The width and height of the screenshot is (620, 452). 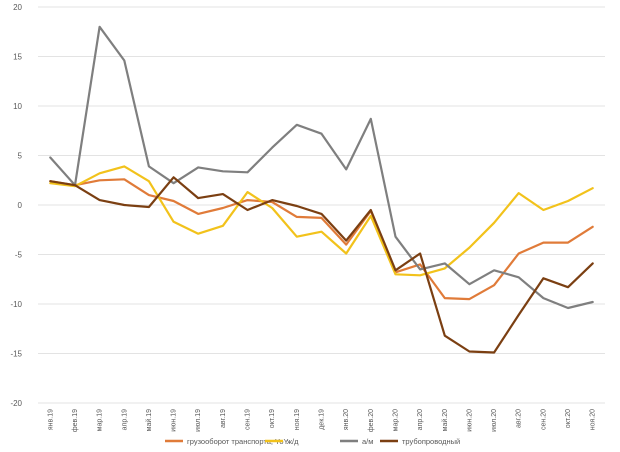 What do you see at coordinates (16, 354) in the screenshot?
I see `y-tick-label: -15` at bounding box center [16, 354].